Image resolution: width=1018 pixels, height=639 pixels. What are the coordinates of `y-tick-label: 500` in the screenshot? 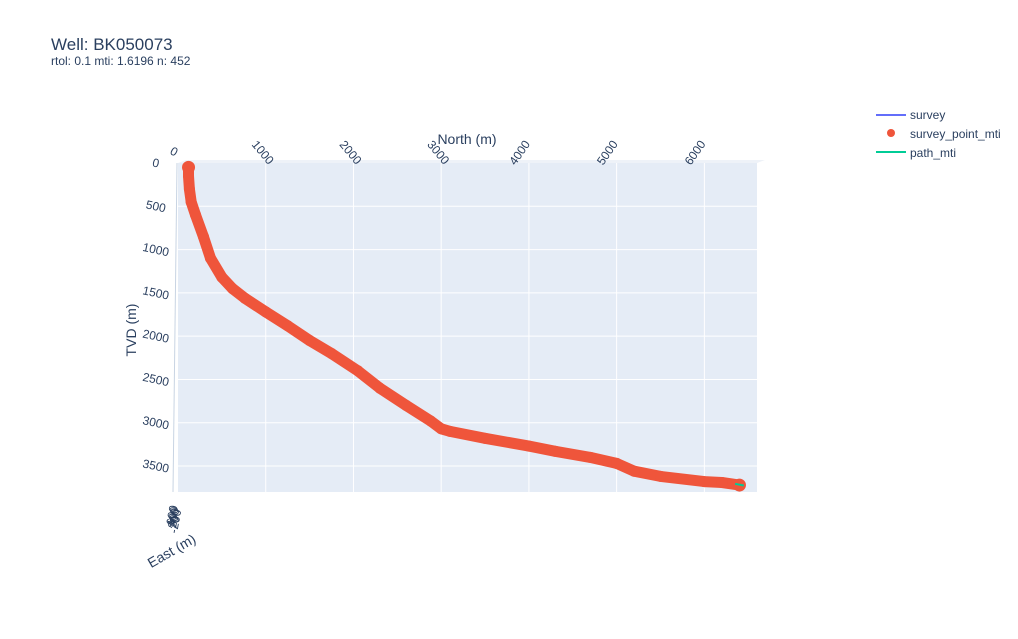 It's located at (156, 206).